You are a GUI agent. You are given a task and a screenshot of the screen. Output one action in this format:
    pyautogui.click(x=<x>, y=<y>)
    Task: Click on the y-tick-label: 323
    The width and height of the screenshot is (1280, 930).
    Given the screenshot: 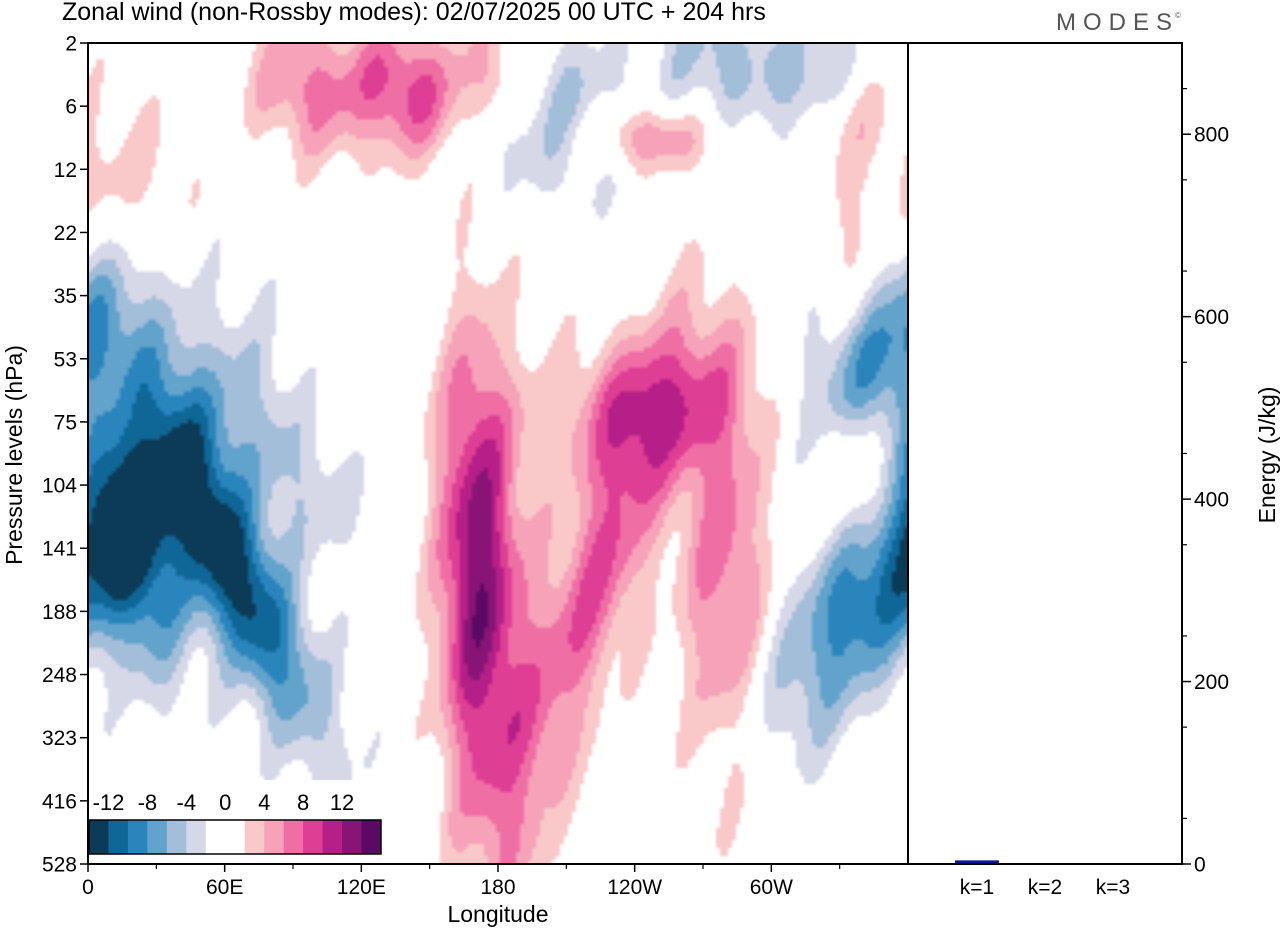 What is the action you would take?
    pyautogui.click(x=59, y=738)
    